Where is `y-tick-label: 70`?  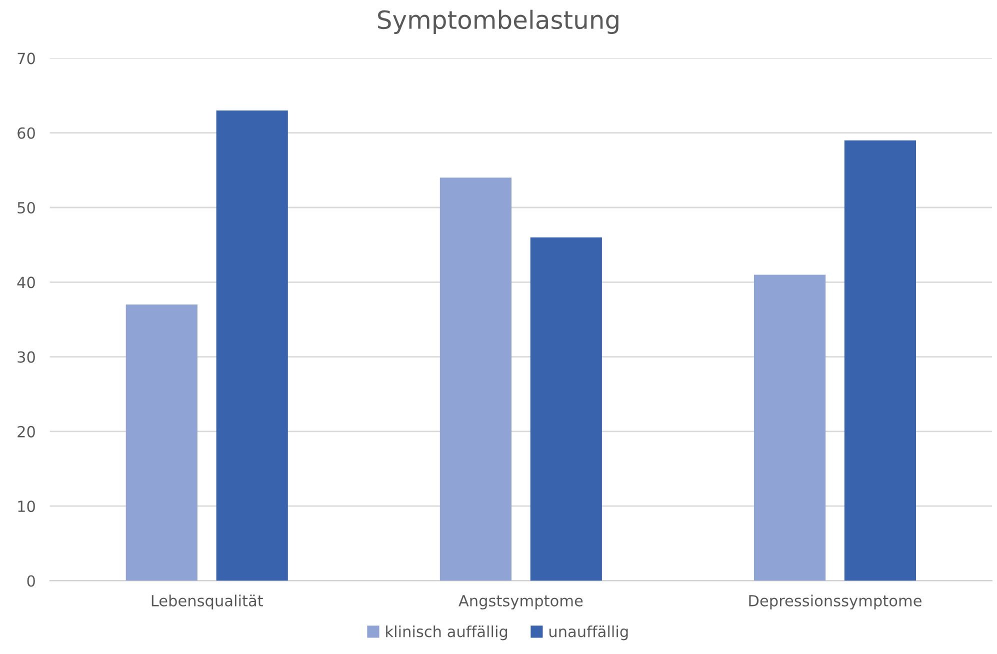 y-tick-label: 70 is located at coordinates (26, 58).